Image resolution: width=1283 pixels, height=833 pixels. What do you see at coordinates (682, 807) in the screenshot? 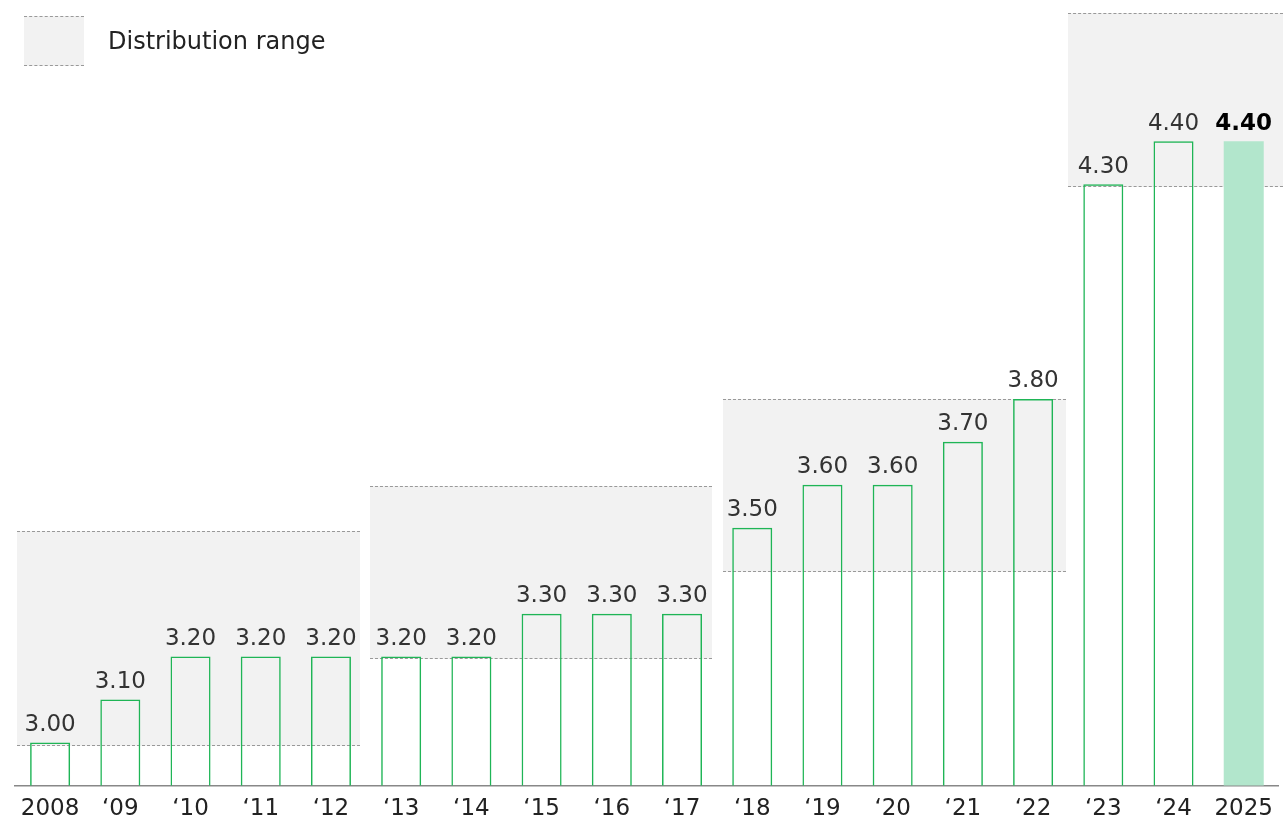
I see `x-tick-label: ‘17` at bounding box center [682, 807].